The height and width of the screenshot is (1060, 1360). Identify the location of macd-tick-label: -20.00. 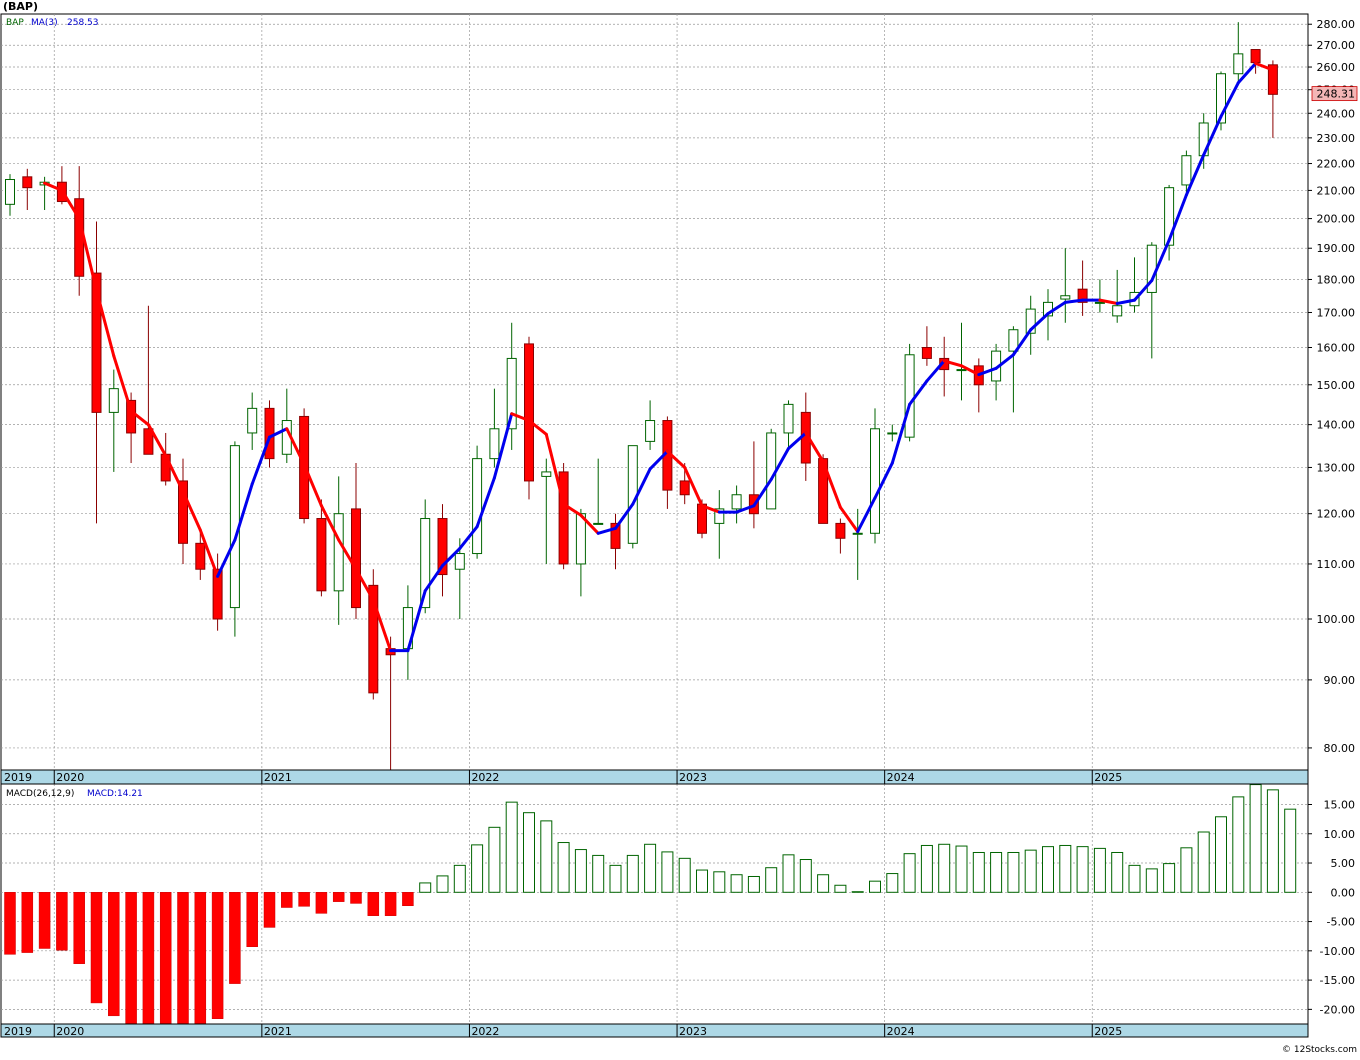
(1337, 1009).